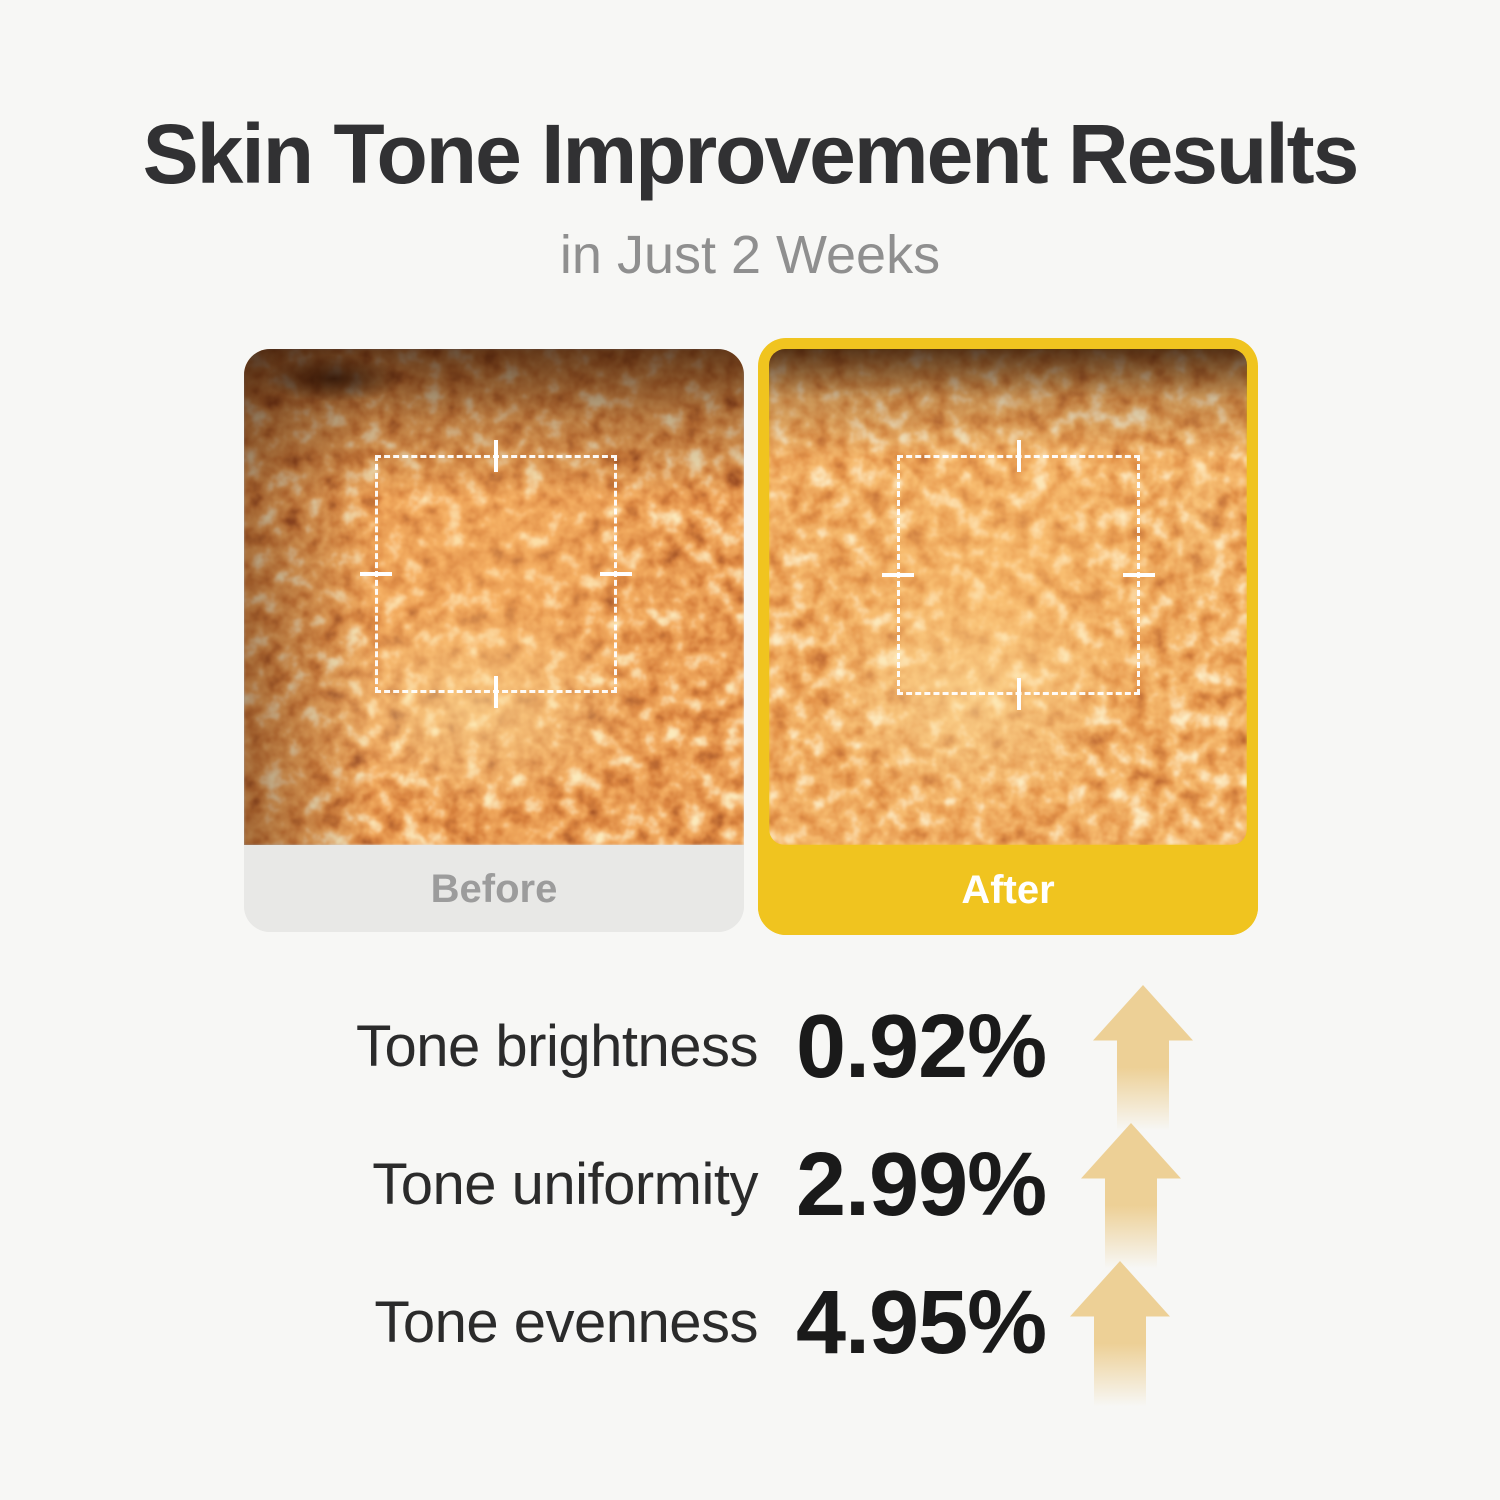 This screenshot has height=1500, width=1500. What do you see at coordinates (750, 255) in the screenshot?
I see `page-subtitle: in Just 2 Weeks` at bounding box center [750, 255].